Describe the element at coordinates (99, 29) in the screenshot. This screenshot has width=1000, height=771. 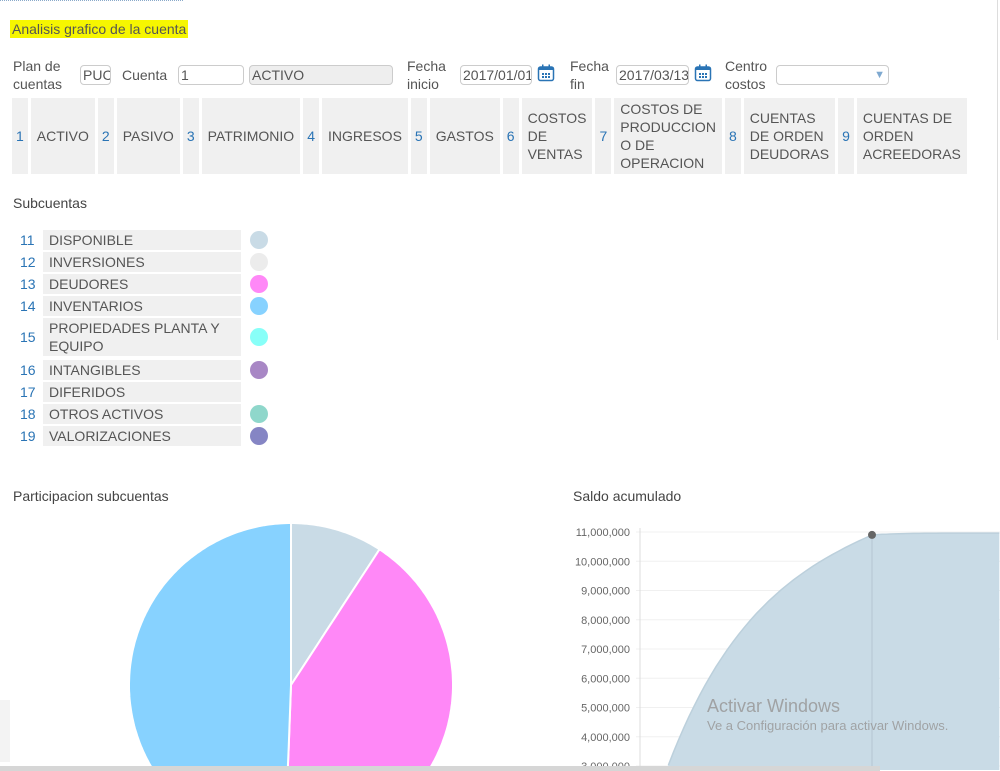
I see `page-title: Analisis grafico de la cuenta` at that location.